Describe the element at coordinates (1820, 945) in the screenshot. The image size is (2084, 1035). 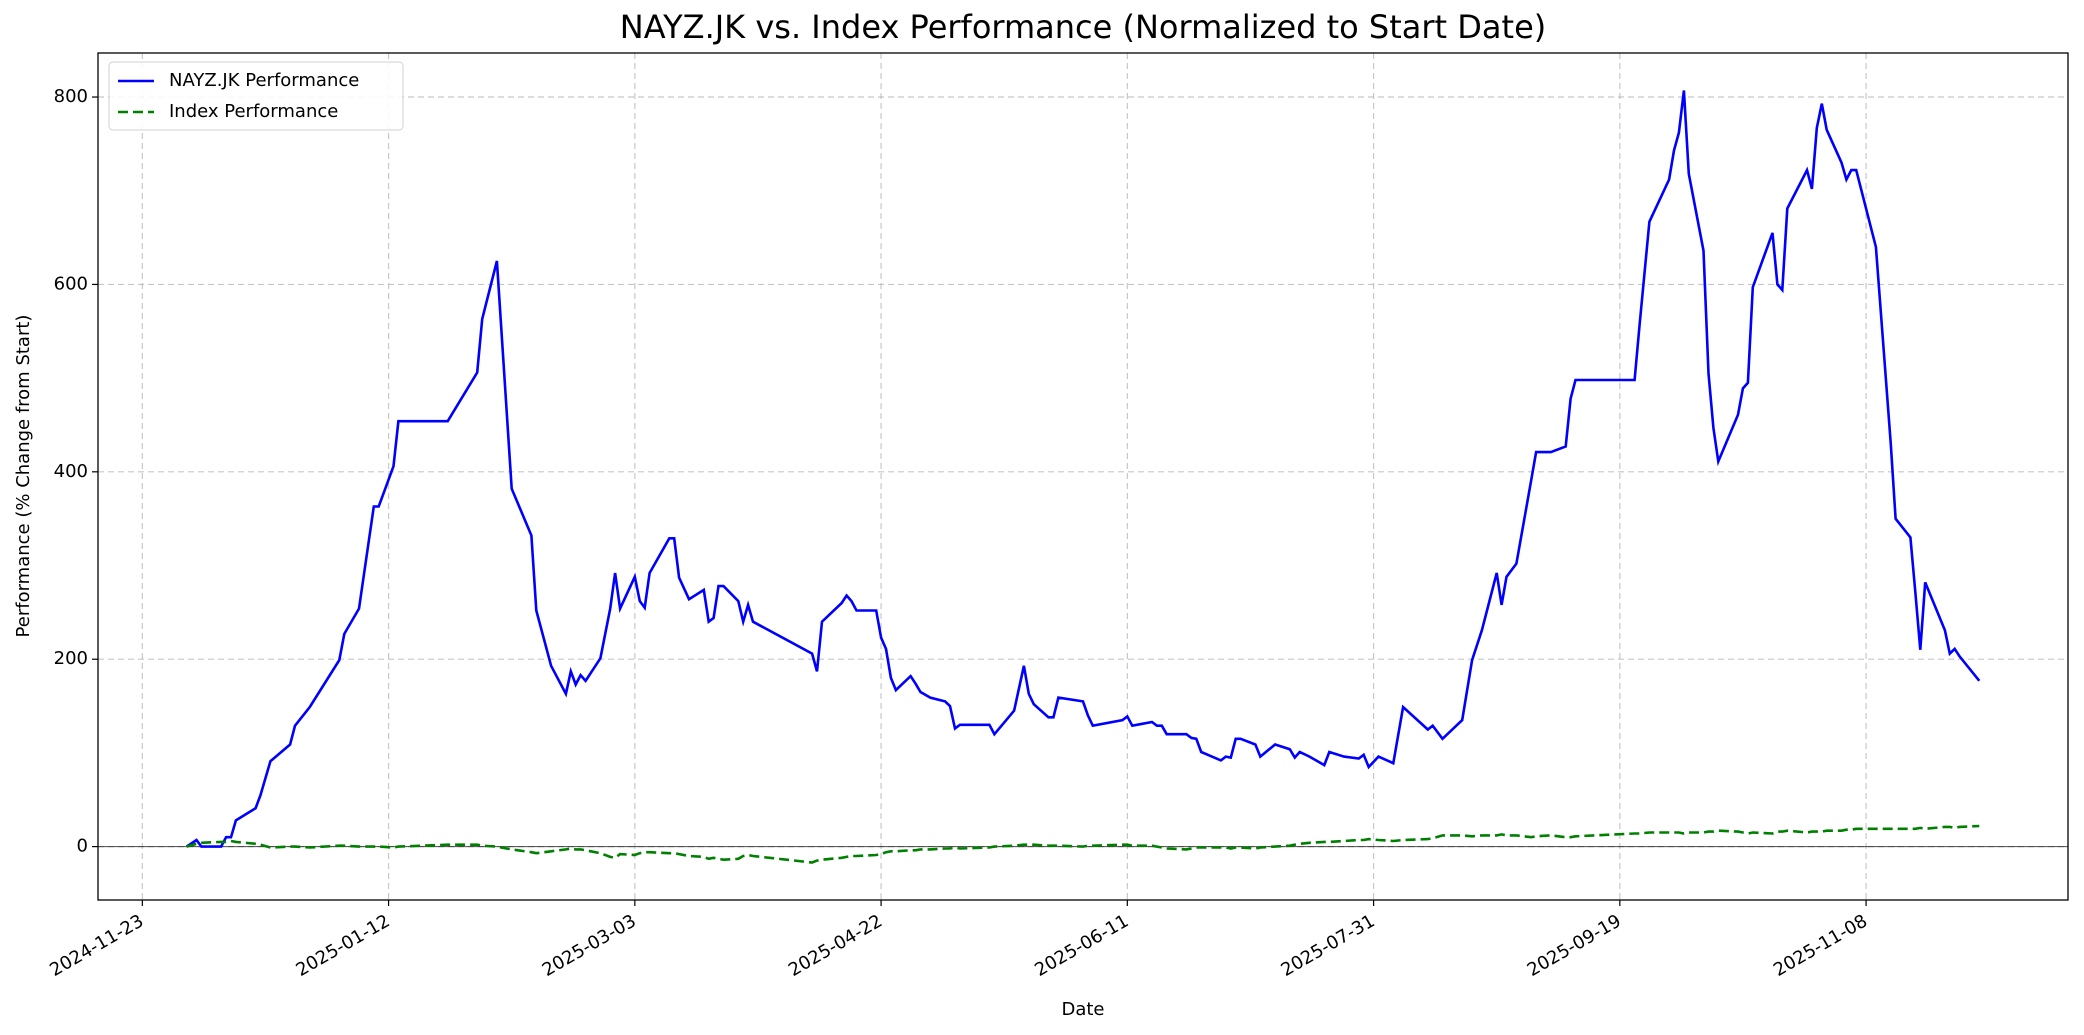
I see `x-tick-label: 2025-11-08` at that location.